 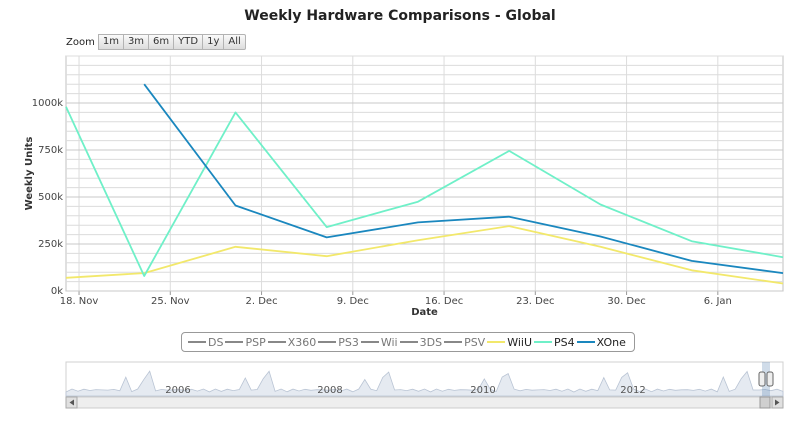 What do you see at coordinates (770, 379) in the screenshot?
I see `navigator-right-handle` at bounding box center [770, 379].